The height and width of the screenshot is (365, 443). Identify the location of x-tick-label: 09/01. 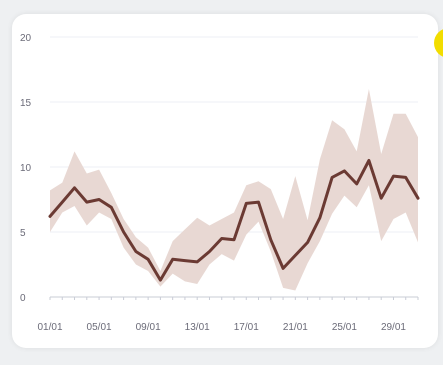
(148, 327).